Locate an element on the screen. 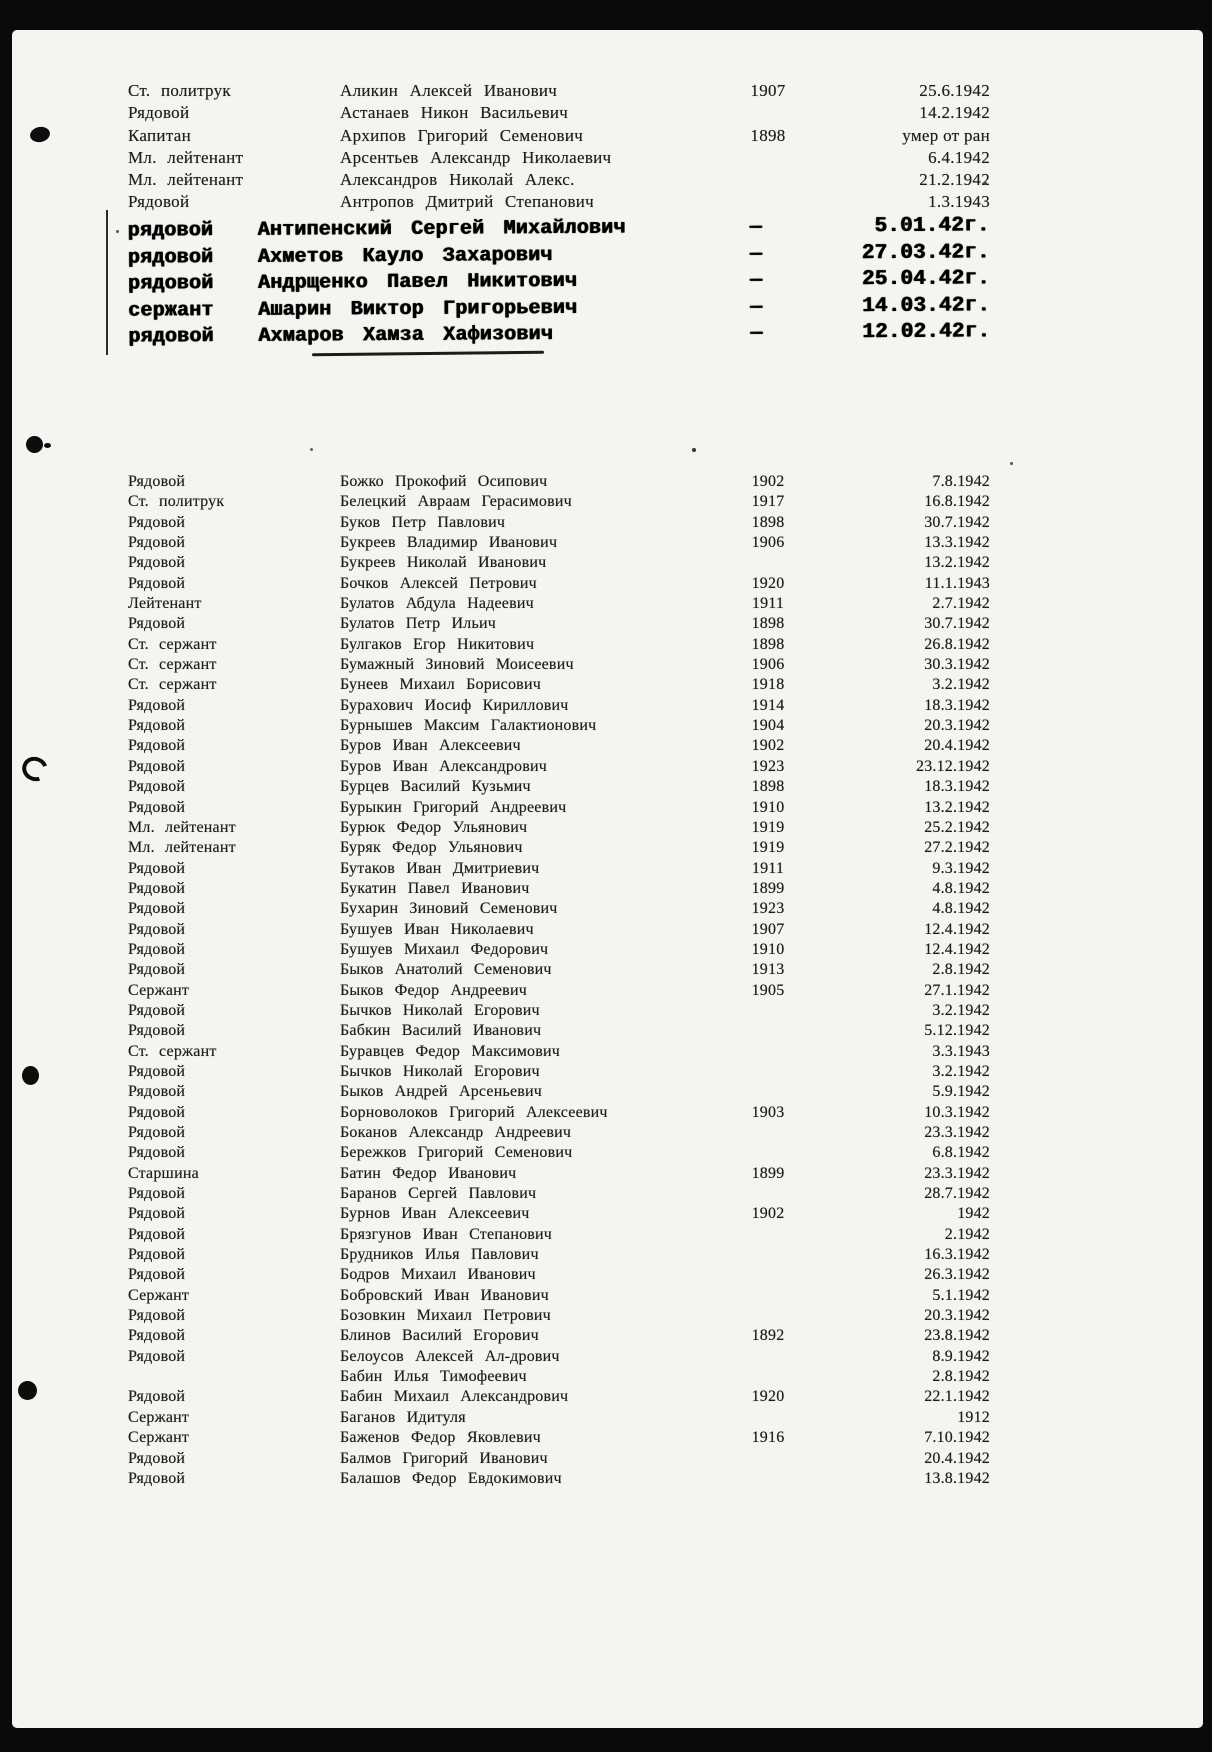 This screenshot has width=1212, height=1752. name-cell: Ахметов Кауло Захарович is located at coordinates (405, 256).